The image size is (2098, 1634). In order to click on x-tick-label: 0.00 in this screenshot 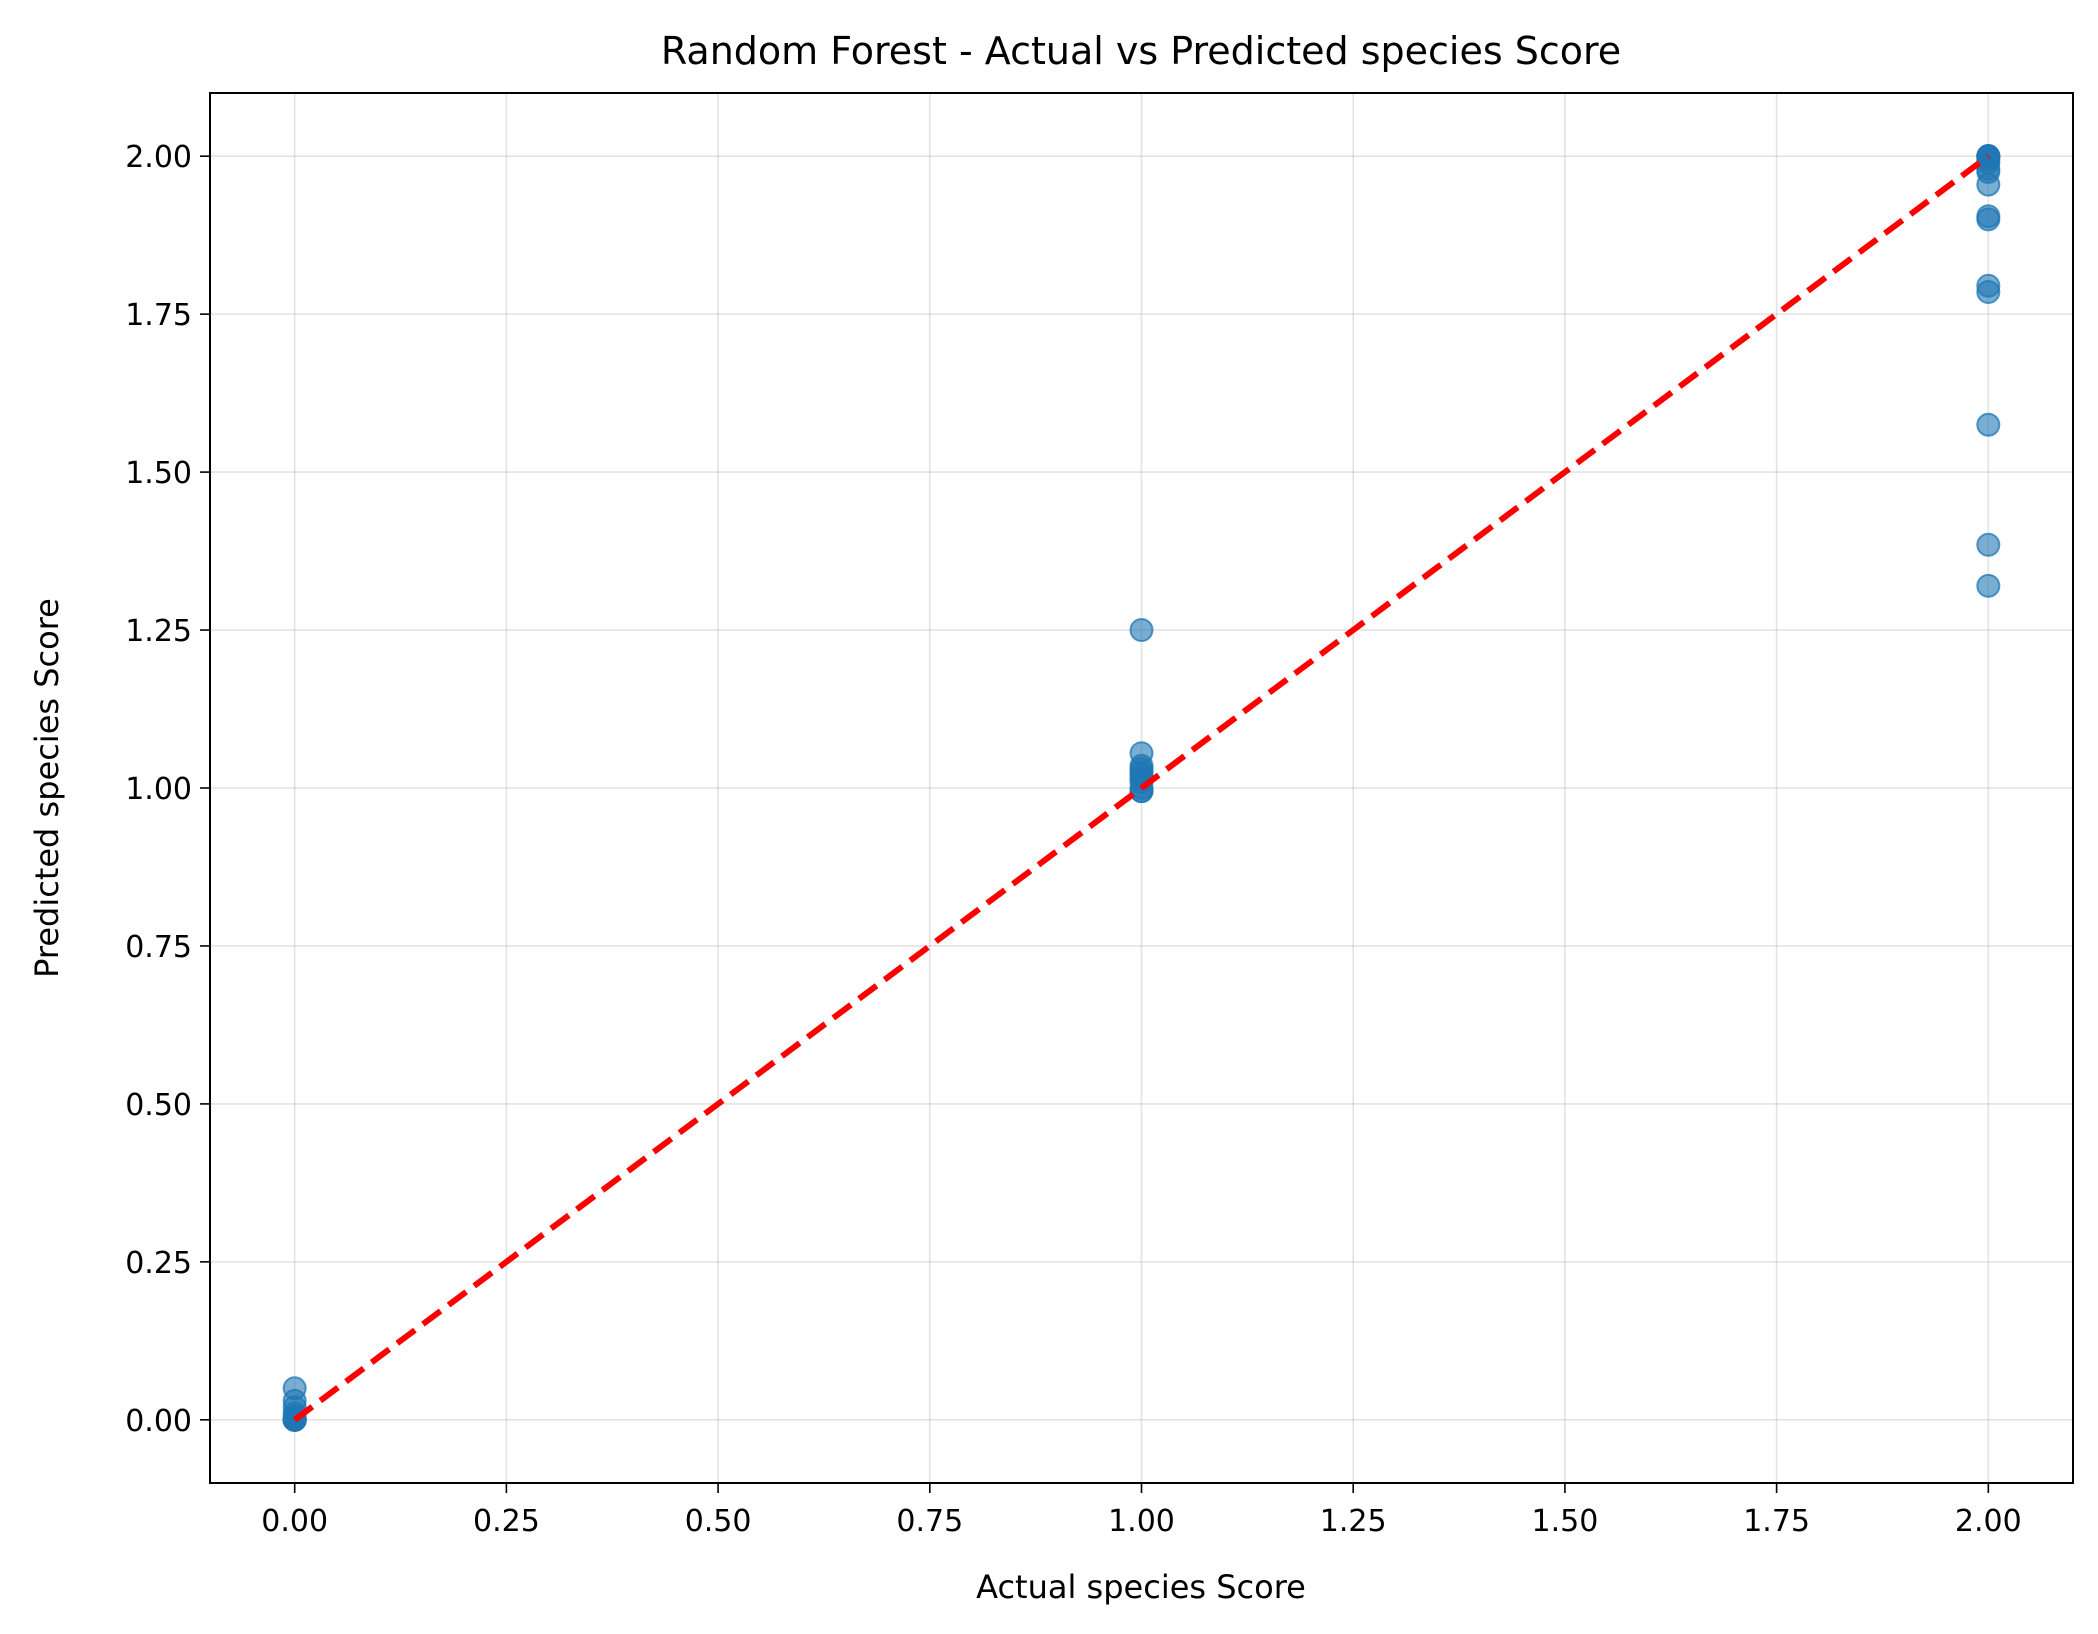, I will do `click(294, 1521)`.